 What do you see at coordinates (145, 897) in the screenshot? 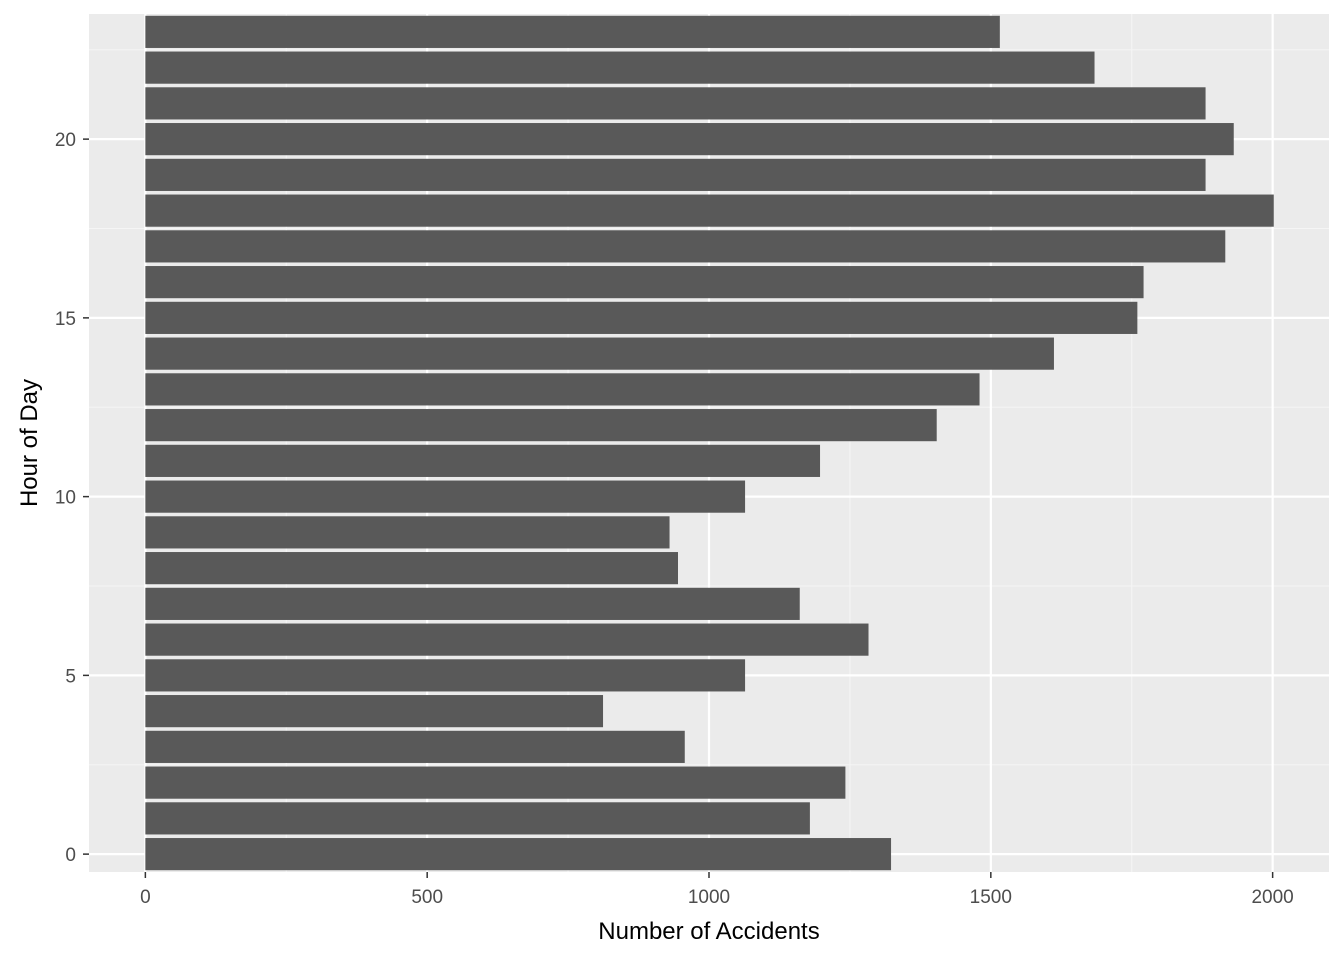
I see `x-tick-label: 0` at bounding box center [145, 897].